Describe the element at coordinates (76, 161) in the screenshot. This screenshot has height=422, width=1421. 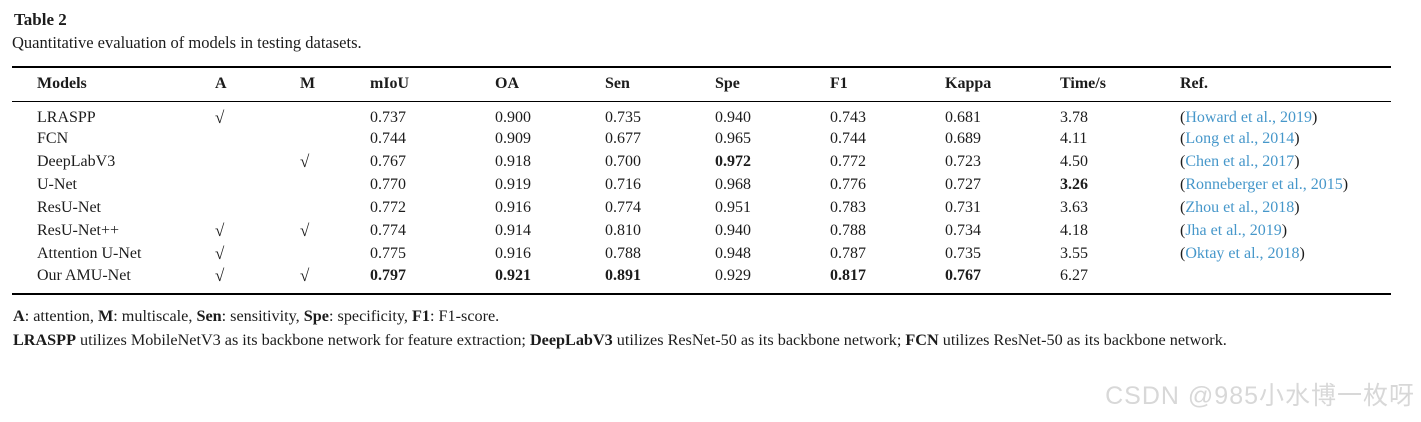
I see `cell-model: DeepLabV3` at that location.